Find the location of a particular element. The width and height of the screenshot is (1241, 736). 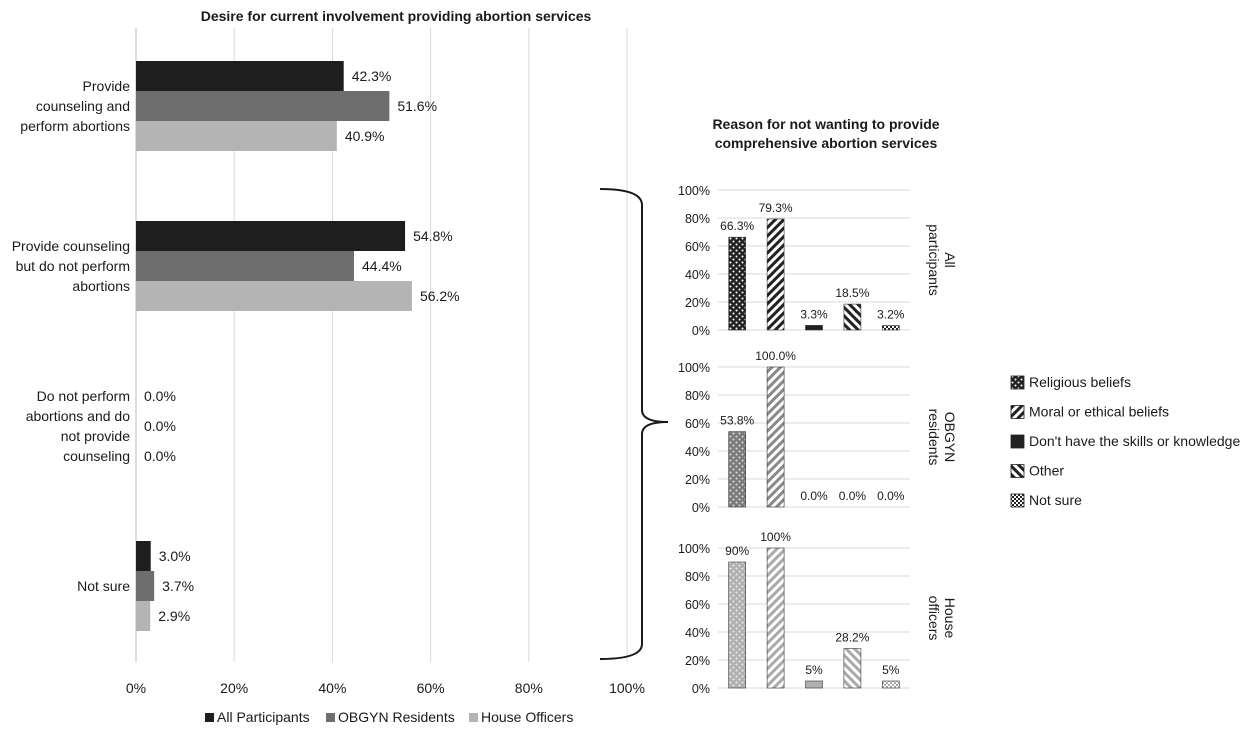

data-label: 3.7% is located at coordinates (178, 586).